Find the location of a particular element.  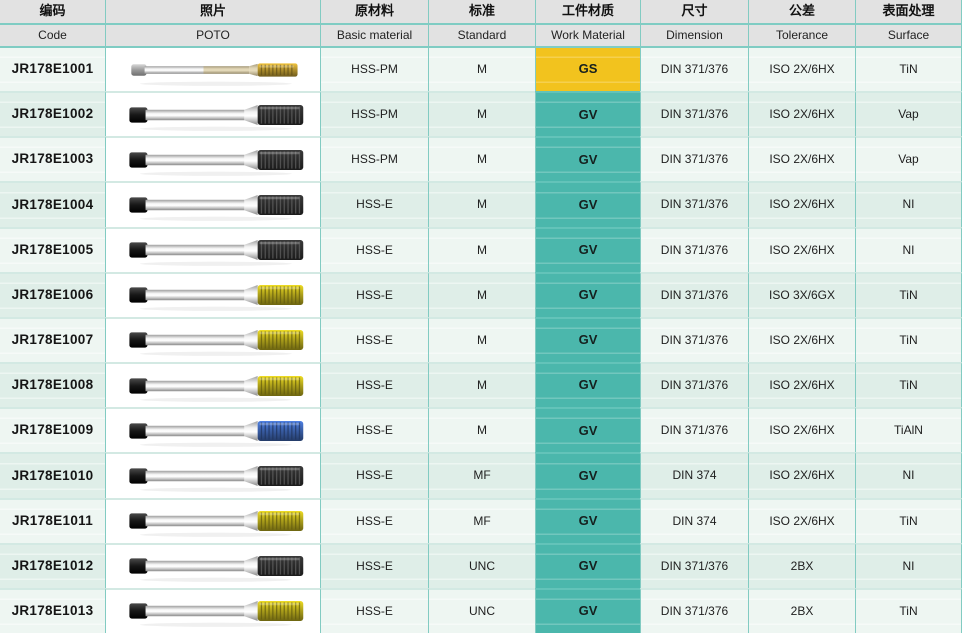

column-header-standard-zh: 标准 is located at coordinates (481, 11).